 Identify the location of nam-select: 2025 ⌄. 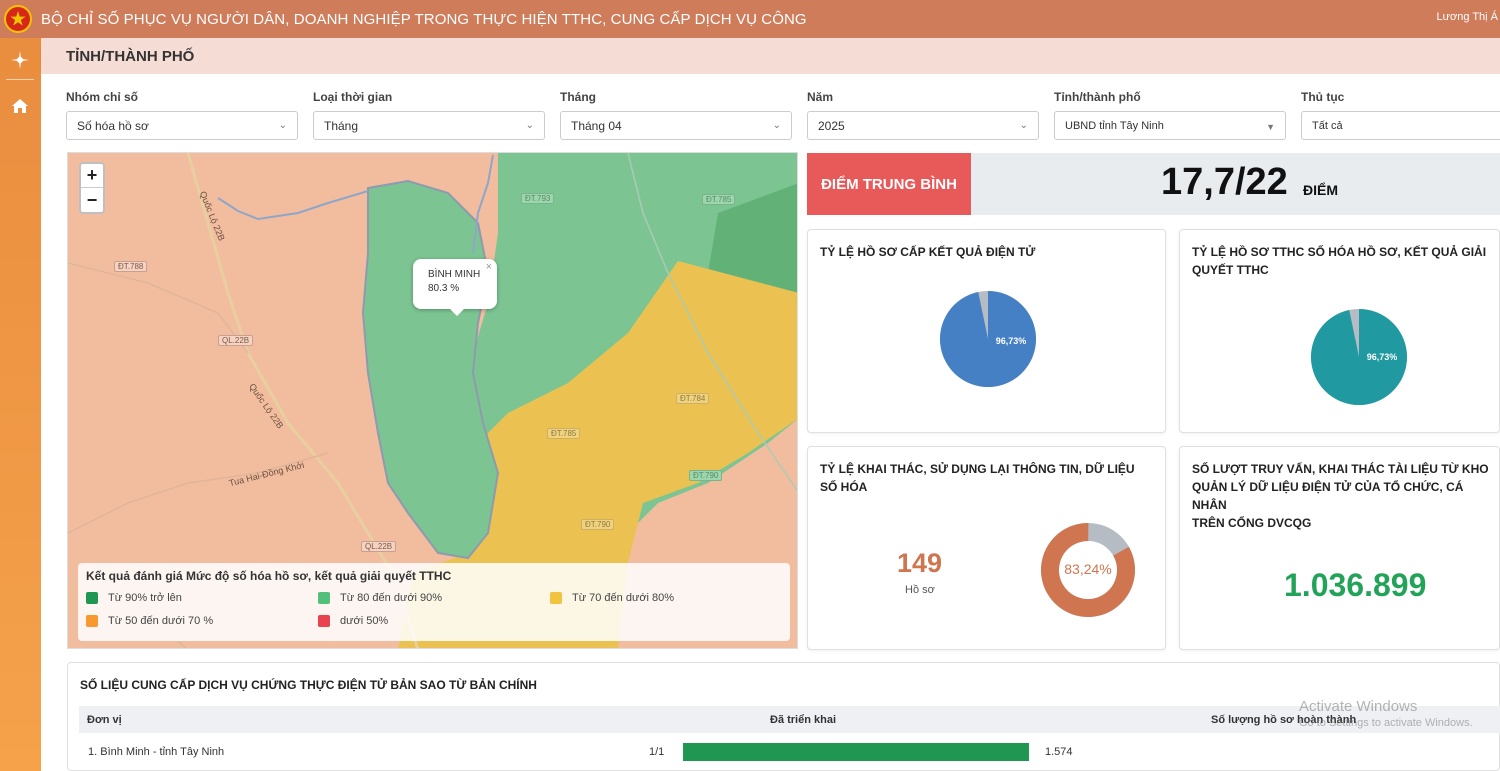
(923, 125).